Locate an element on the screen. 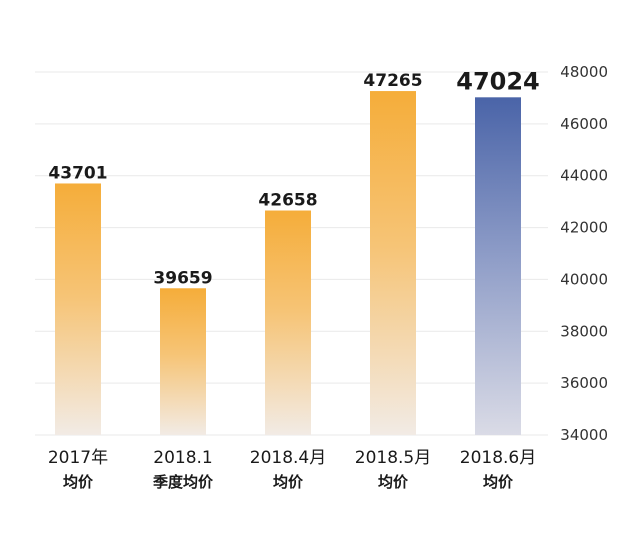  value-label: 43701 is located at coordinates (77, 173).